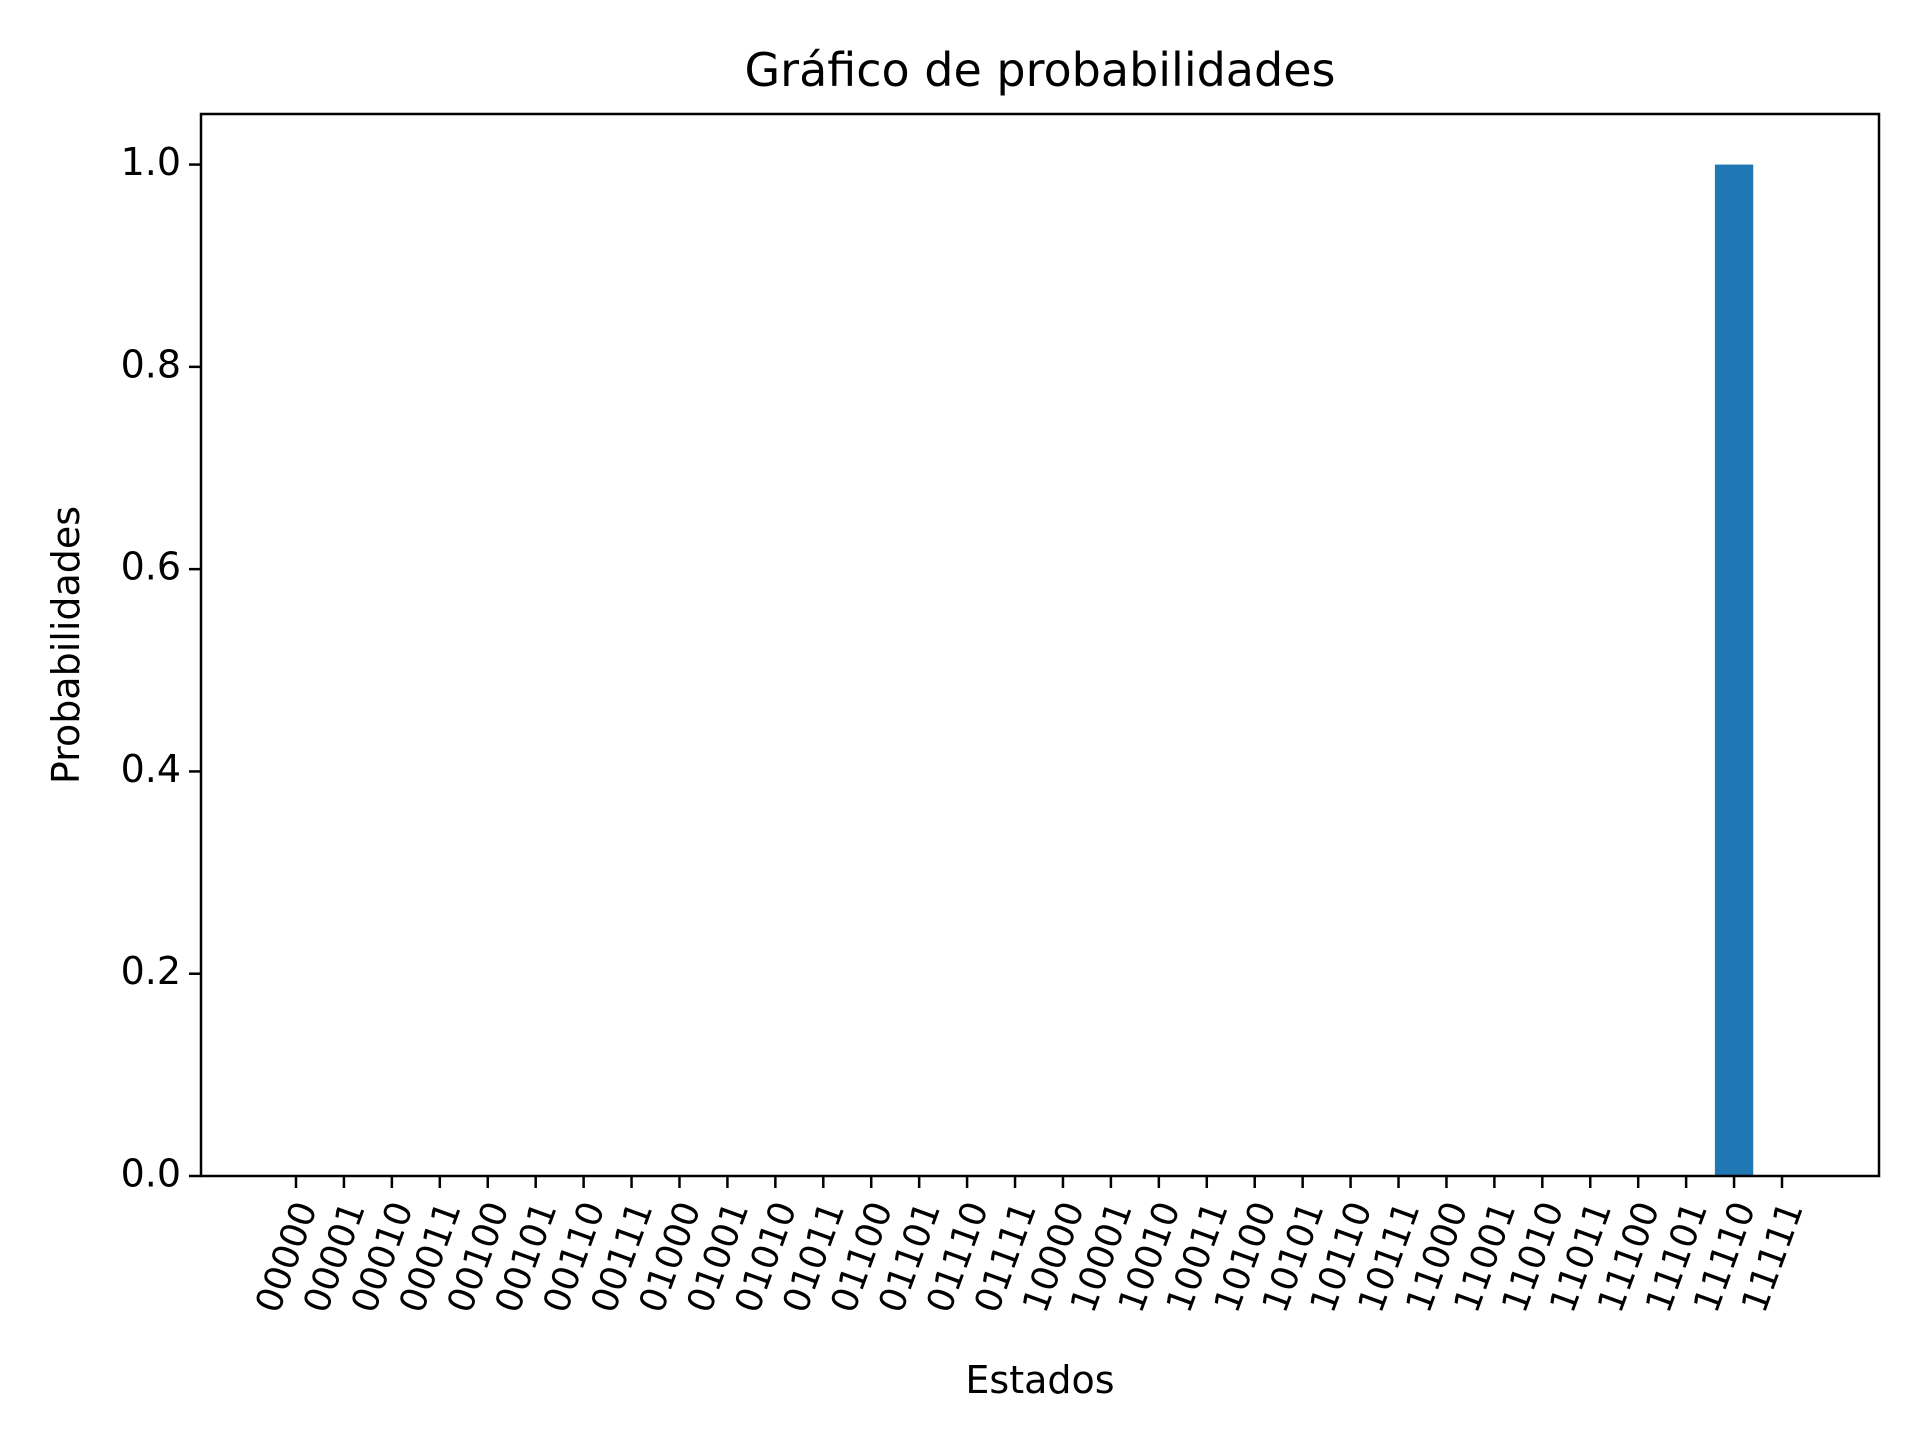  I want to click on y-tick-label-0.4: 0.4, so click(151, 769).